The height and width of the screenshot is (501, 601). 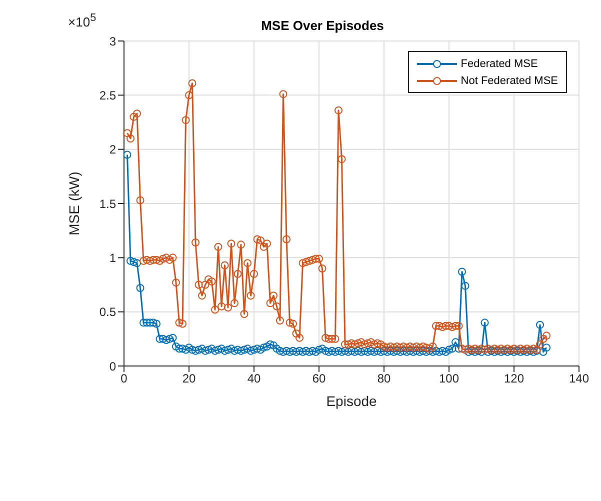 I want to click on y-tick-label: 0.5, so click(x=107, y=312).